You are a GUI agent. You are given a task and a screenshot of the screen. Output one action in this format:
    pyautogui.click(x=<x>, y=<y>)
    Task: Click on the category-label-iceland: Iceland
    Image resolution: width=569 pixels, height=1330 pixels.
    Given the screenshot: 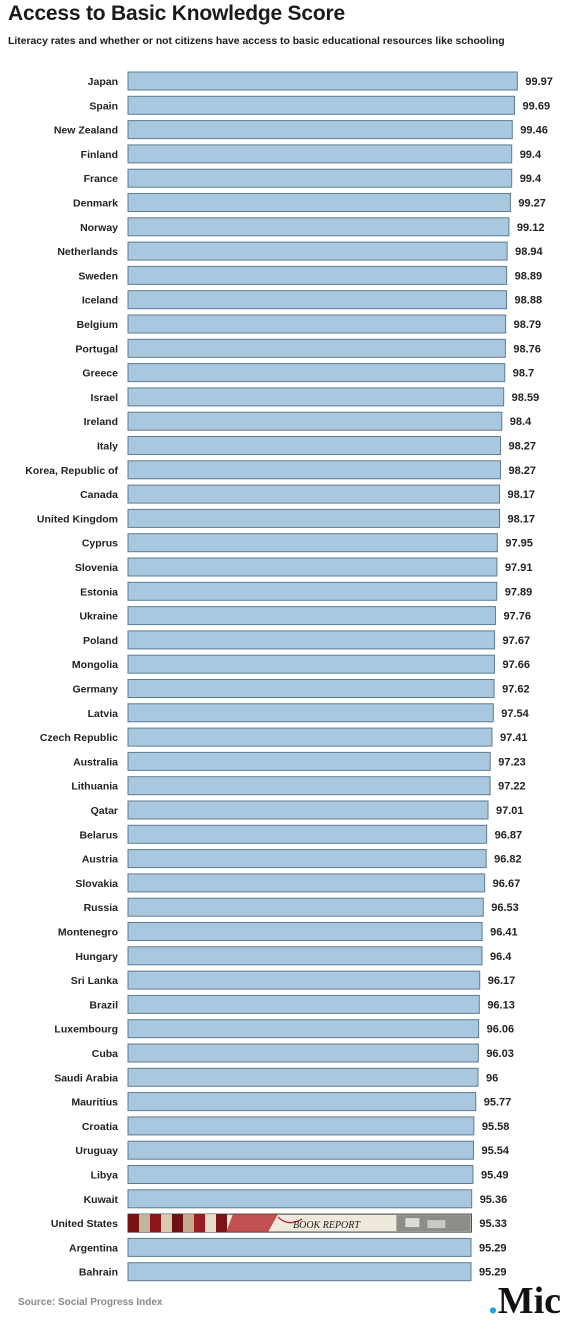 What is the action you would take?
    pyautogui.click(x=100, y=301)
    